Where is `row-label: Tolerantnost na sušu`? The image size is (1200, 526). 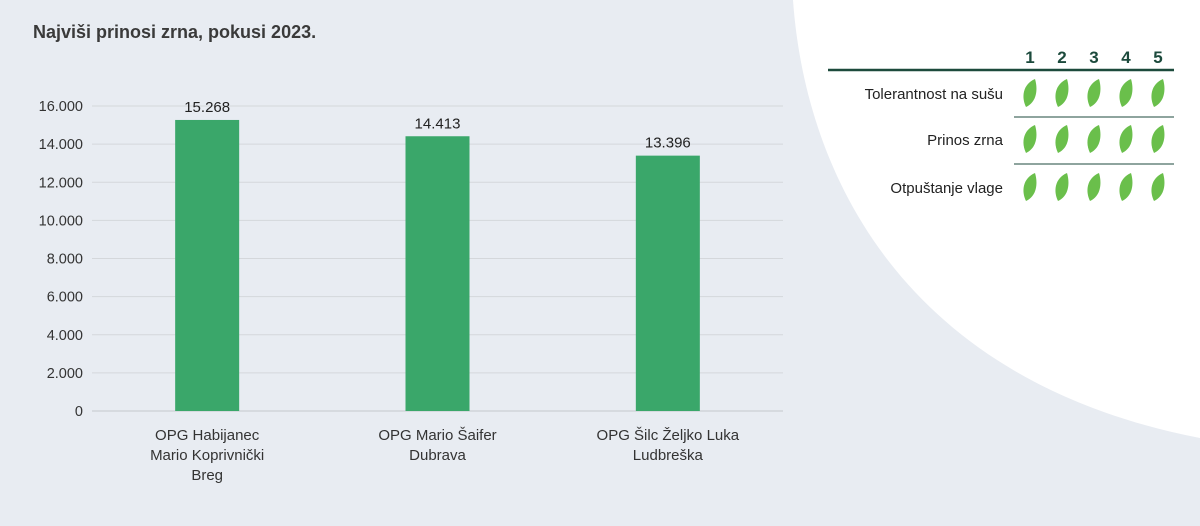
row-label: Tolerantnost na sušu is located at coordinates (934, 94).